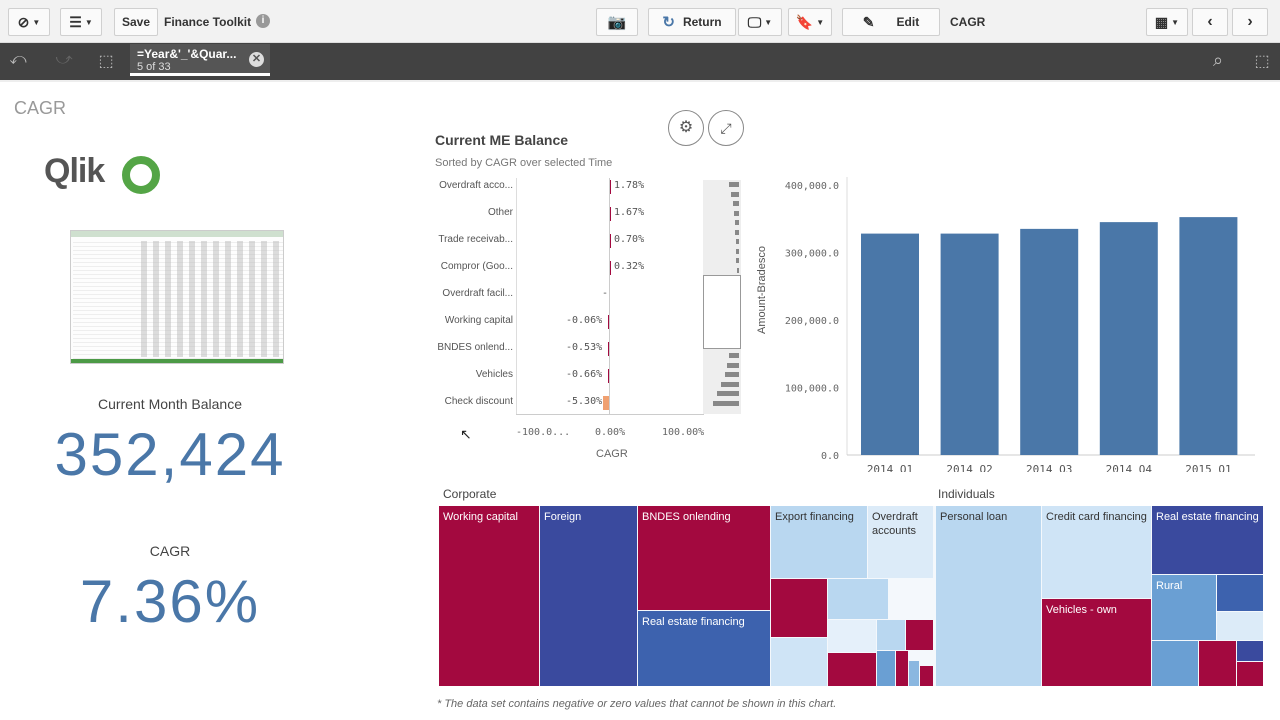  What do you see at coordinates (23, 21) in the screenshot?
I see `compass-icon: ⊘` at bounding box center [23, 21].